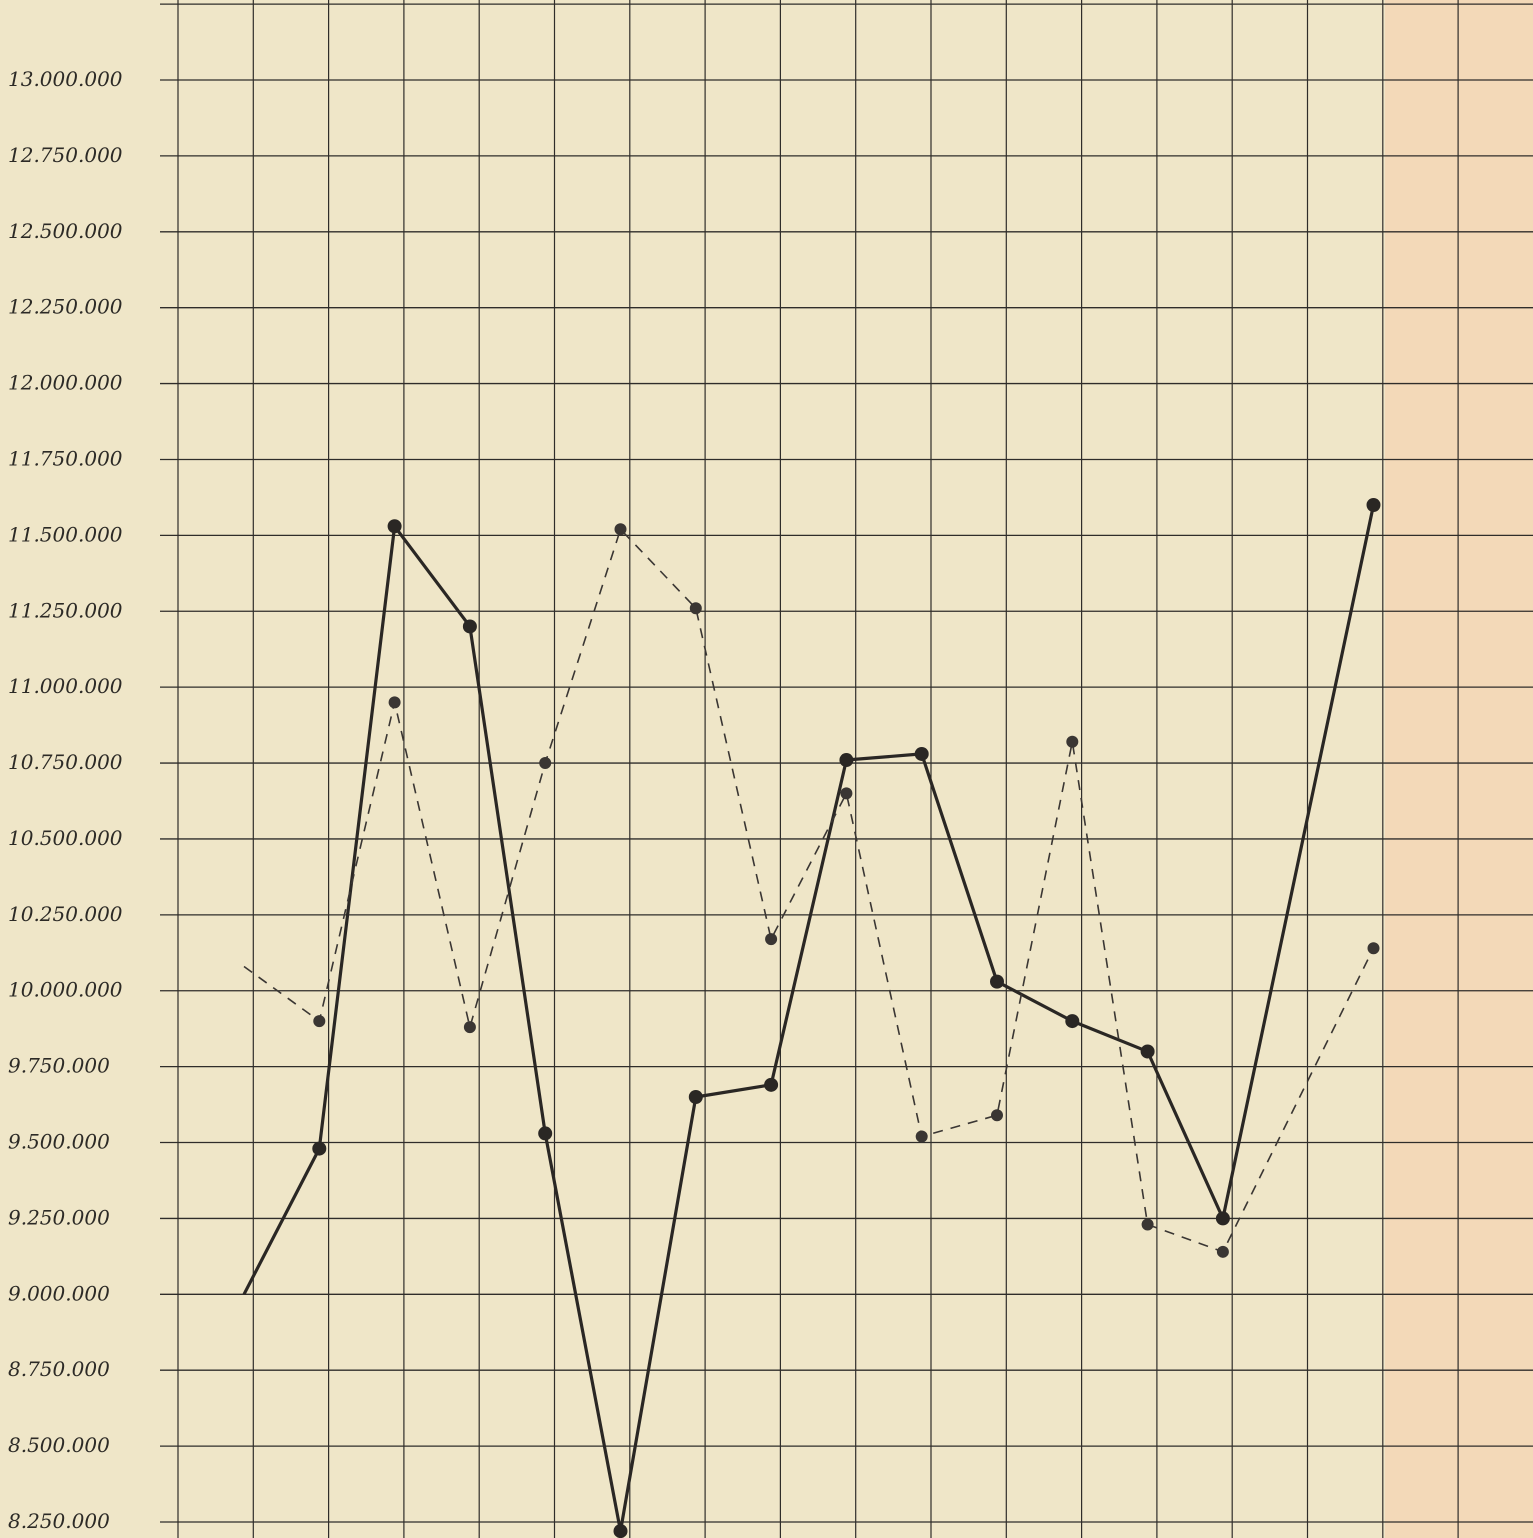 The image size is (1533, 1538). I want to click on y-tick-label: 8.750.000, so click(59, 1369).